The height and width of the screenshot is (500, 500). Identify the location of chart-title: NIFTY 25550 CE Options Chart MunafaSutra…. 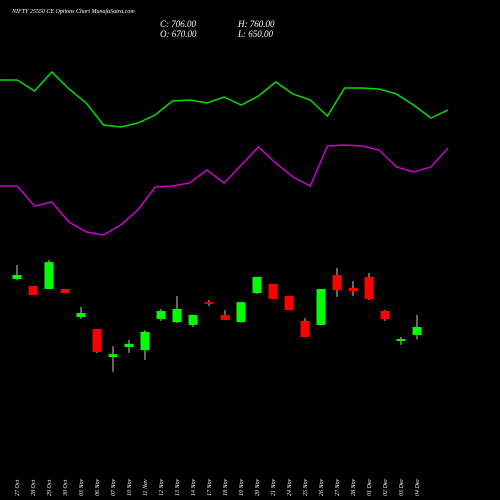
(73, 11).